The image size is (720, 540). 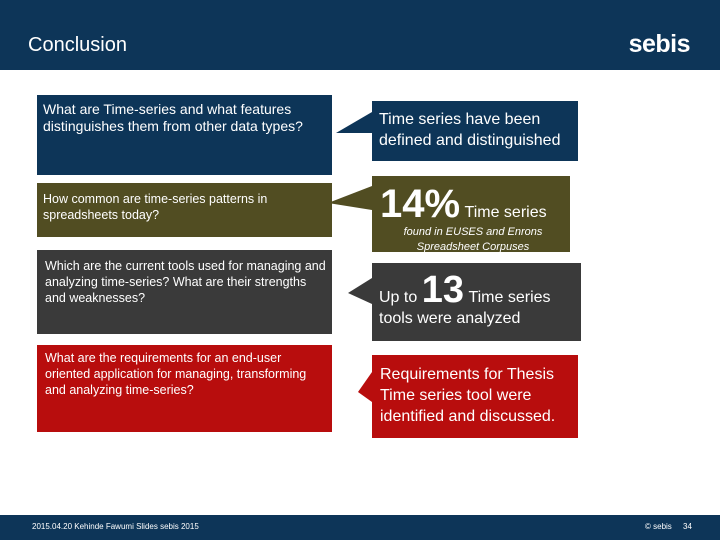 I want to click on answer-box-3: Up to 13 Time series tools were analyzed, so click(x=476, y=302).